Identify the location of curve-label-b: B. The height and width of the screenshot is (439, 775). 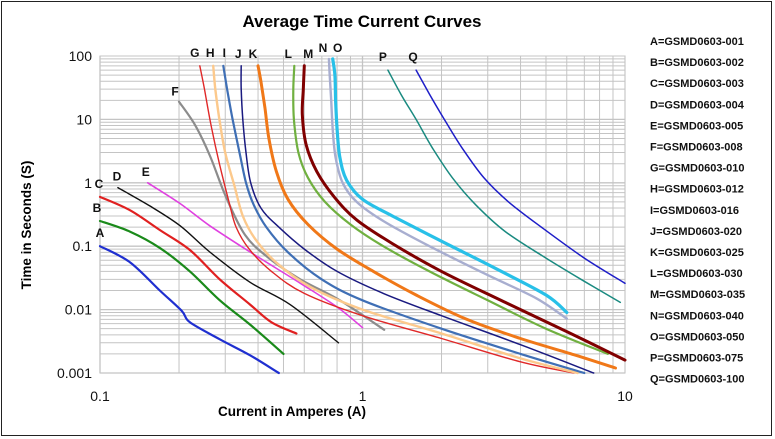
(97, 208).